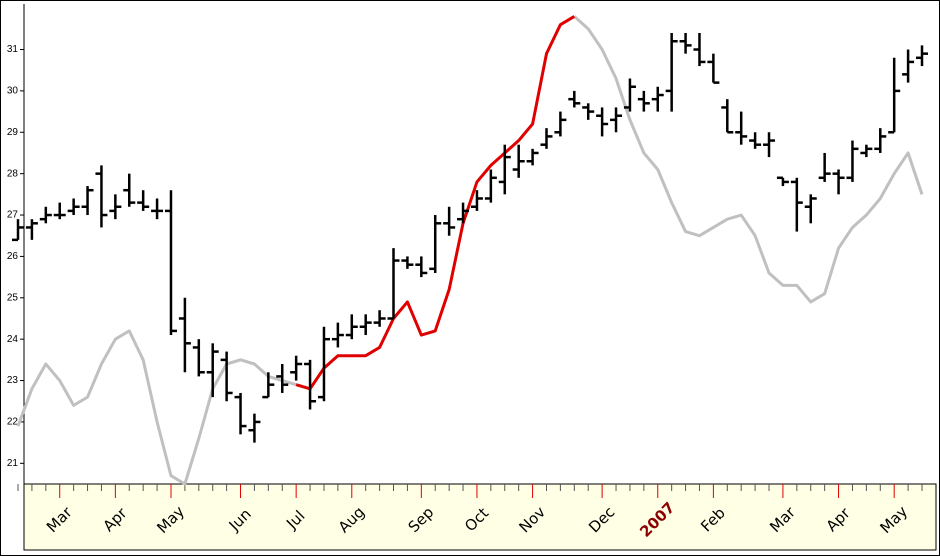  What do you see at coordinates (13, 463) in the screenshot?
I see `y-tick-label: 21` at bounding box center [13, 463].